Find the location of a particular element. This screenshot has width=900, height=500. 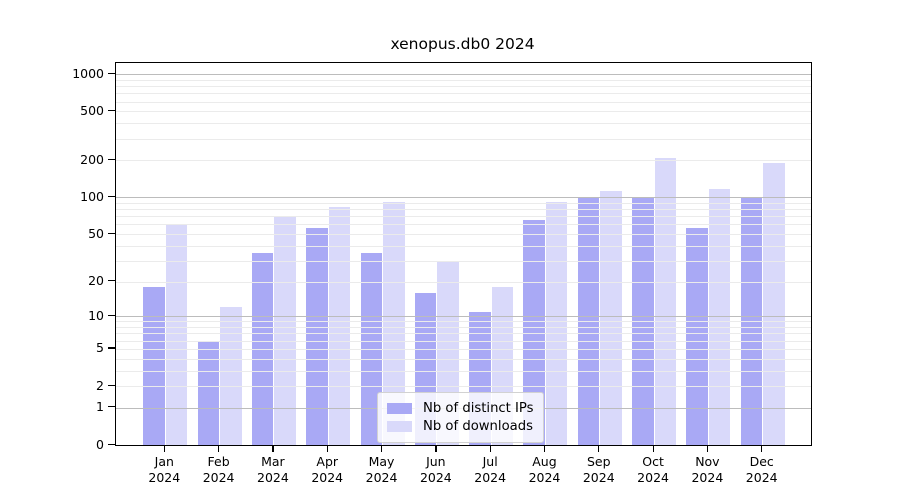

legend: Nb of distinct IPs Nb of downloads is located at coordinates (460, 417).